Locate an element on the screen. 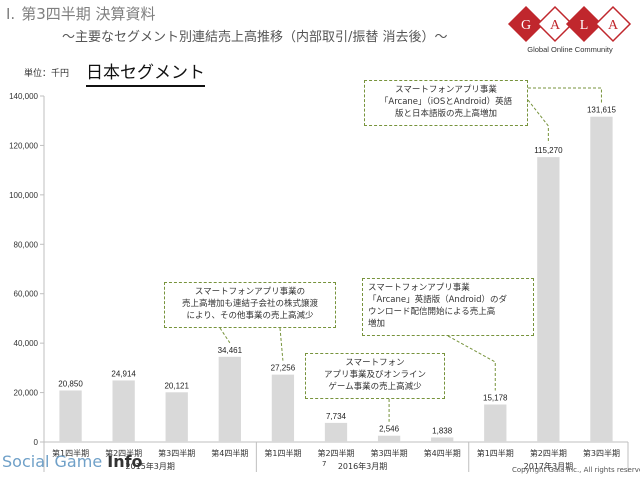  logo-letter: L is located at coordinates (584, 25).